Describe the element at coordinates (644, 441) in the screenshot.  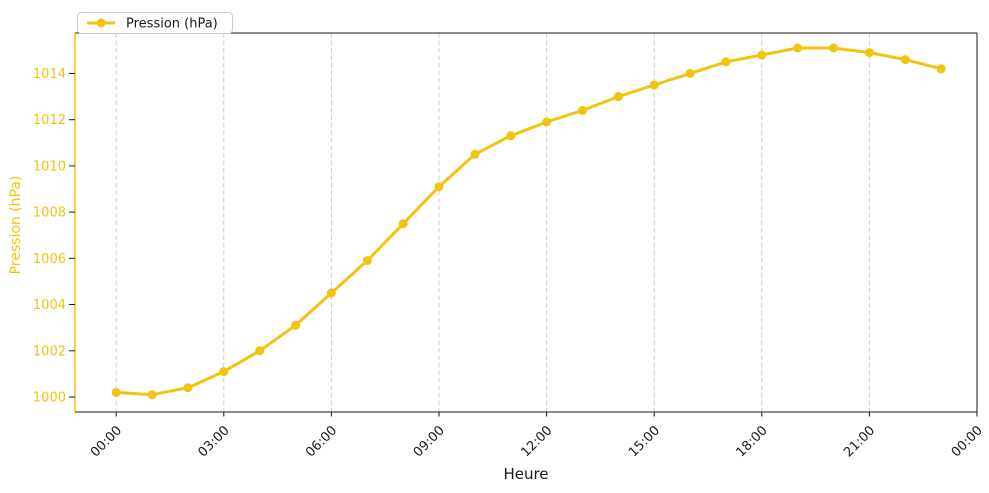
I see `x-tick-label: 15:00` at that location.